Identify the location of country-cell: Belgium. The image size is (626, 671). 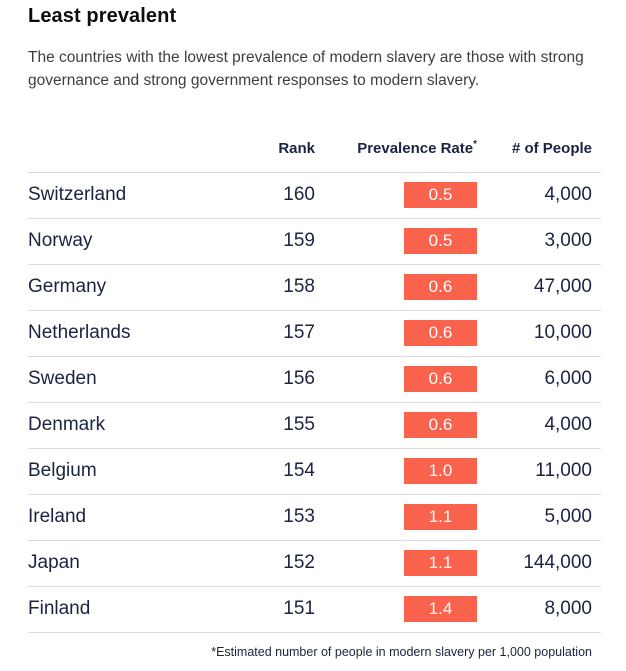
(62, 470).